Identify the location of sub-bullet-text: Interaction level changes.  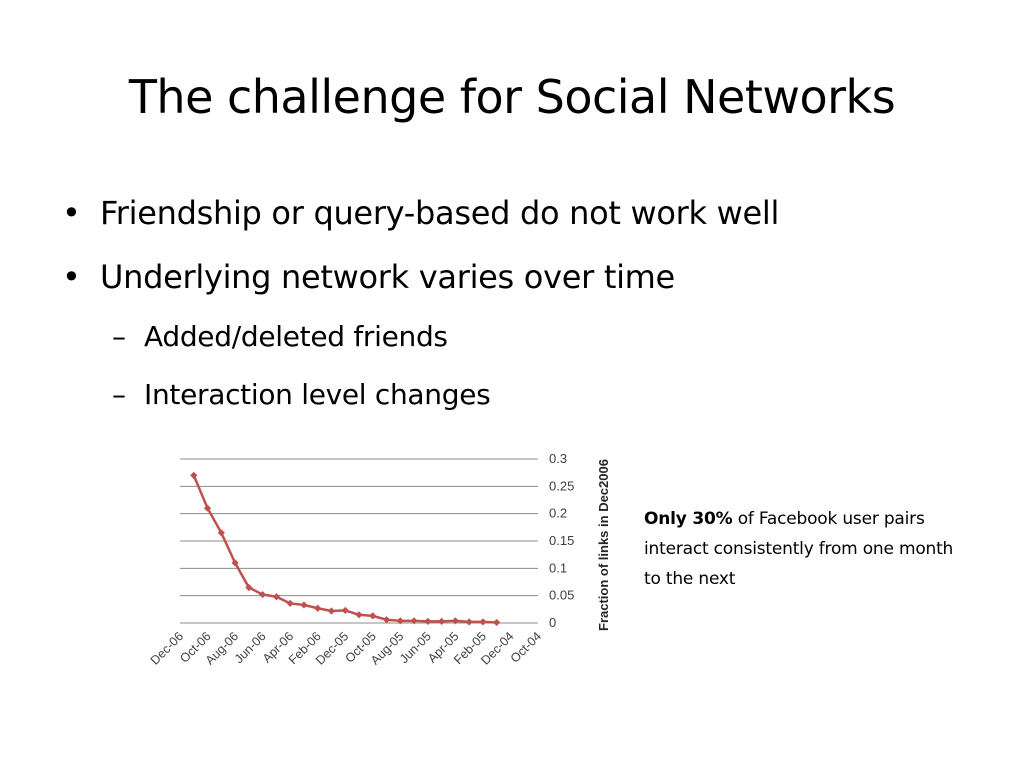
(317, 394).